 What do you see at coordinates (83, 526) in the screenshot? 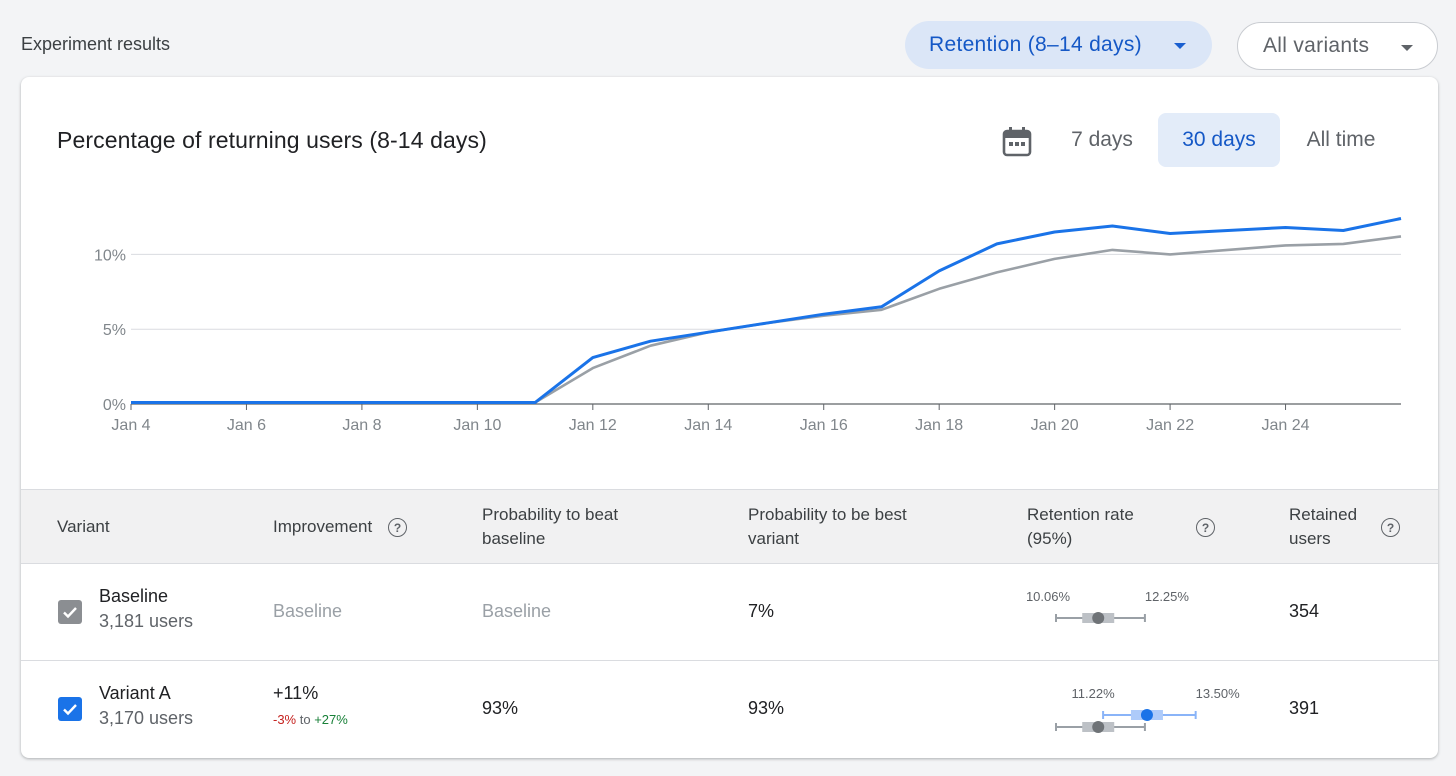
I see `header-variant: Variant` at bounding box center [83, 526].